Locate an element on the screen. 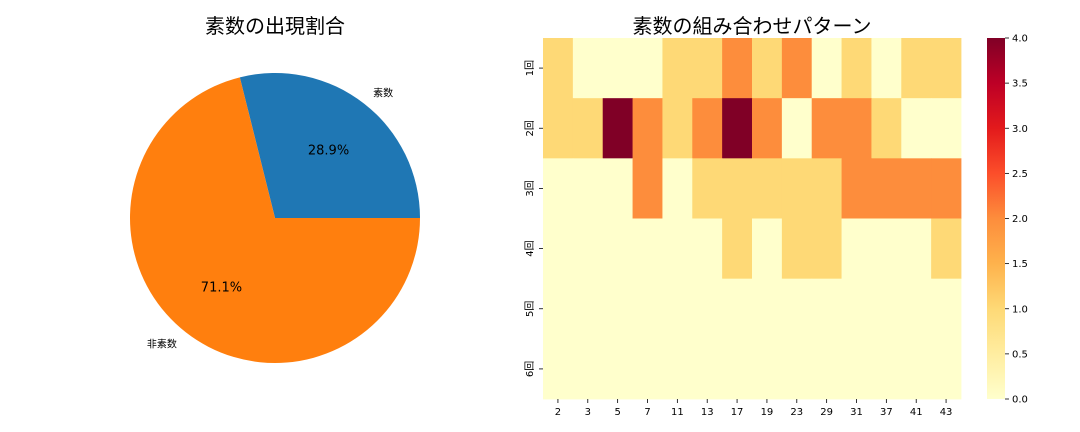 The width and height of the screenshot is (1080, 432). heatmap-x-ticks: 2 3 5 7 11 13 17 19 23 29 31 37 41 43 is located at coordinates (753, 408).